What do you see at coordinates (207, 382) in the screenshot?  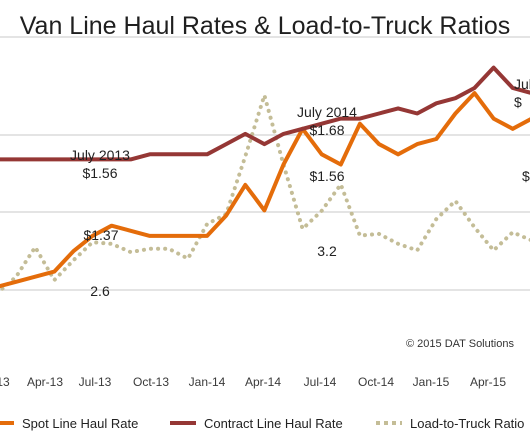 I see `x-tick-label: Jan-14` at bounding box center [207, 382].